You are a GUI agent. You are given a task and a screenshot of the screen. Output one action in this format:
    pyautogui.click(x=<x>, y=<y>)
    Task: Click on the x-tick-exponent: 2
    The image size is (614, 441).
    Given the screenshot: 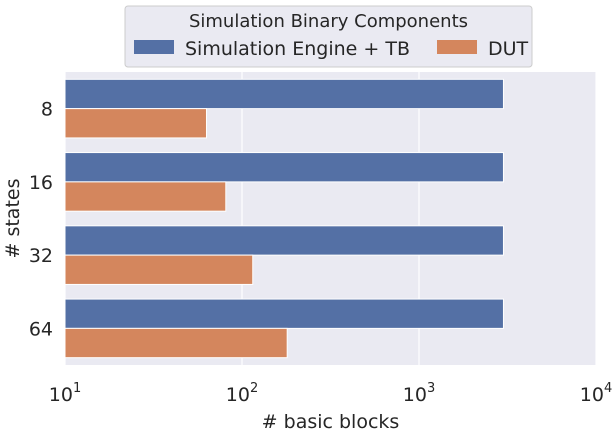 What is the action you would take?
    pyautogui.click(x=254, y=388)
    